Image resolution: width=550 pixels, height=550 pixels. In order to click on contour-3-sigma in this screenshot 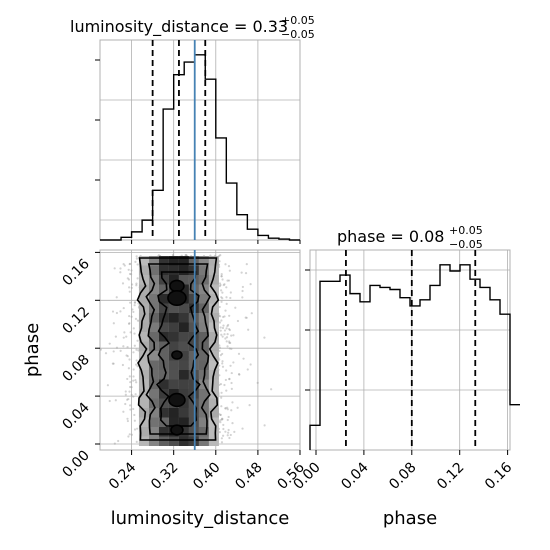, I will do `click(178, 349)`.